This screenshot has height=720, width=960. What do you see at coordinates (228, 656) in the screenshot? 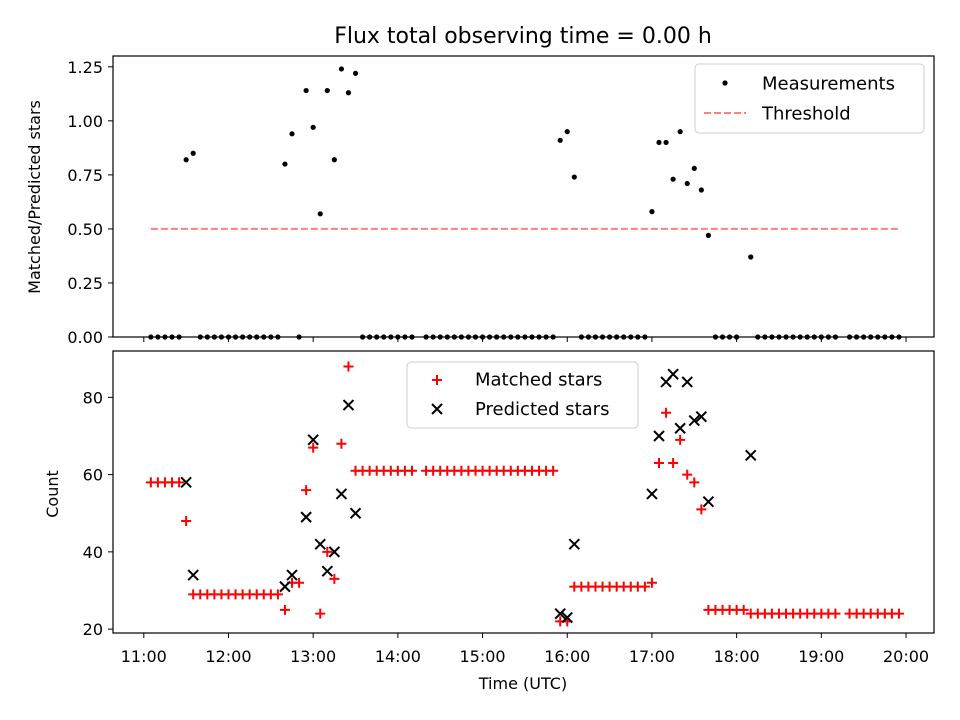
I see `count-x-tick-label: 12:00` at bounding box center [228, 656].